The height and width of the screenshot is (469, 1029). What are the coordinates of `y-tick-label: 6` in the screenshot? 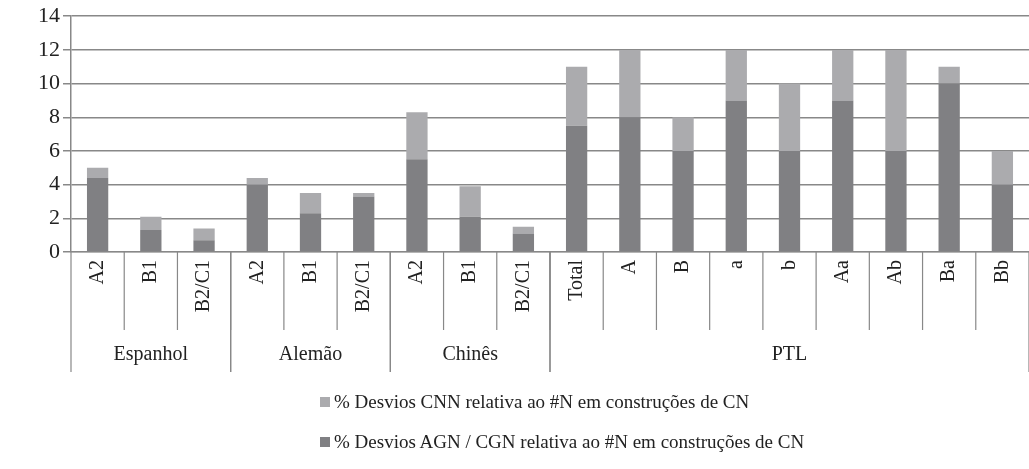 It's located at (54, 149).